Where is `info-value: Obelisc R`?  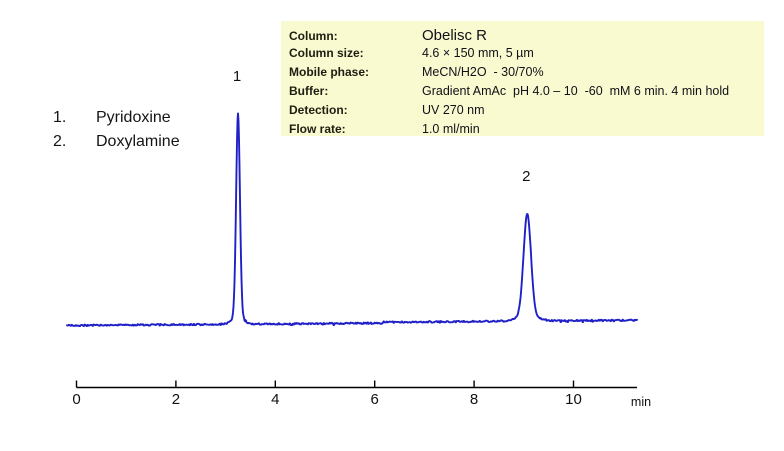
info-value: Obelisc R is located at coordinates (455, 35).